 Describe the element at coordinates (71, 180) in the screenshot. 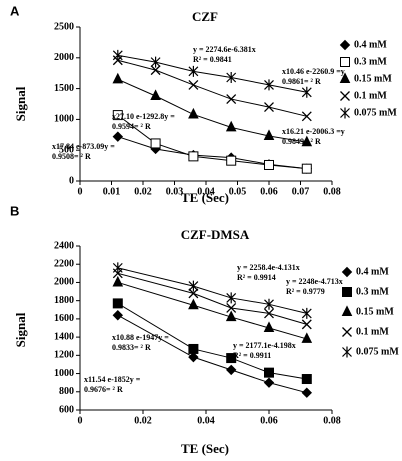

I see `y-tick-label: 0` at that location.